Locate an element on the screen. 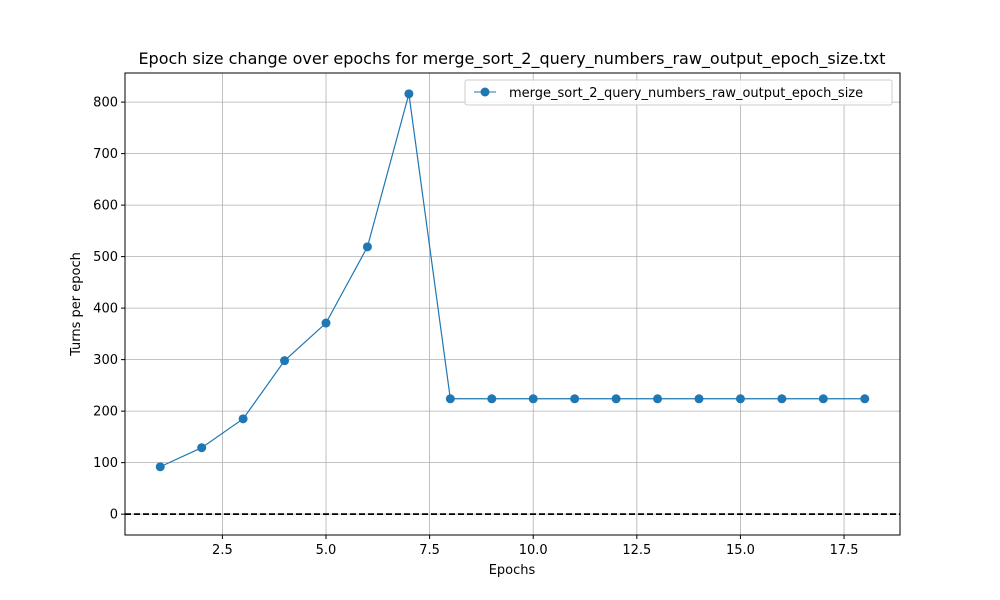 The image size is (1000, 600). y-tick-label: 500 is located at coordinates (105, 257).